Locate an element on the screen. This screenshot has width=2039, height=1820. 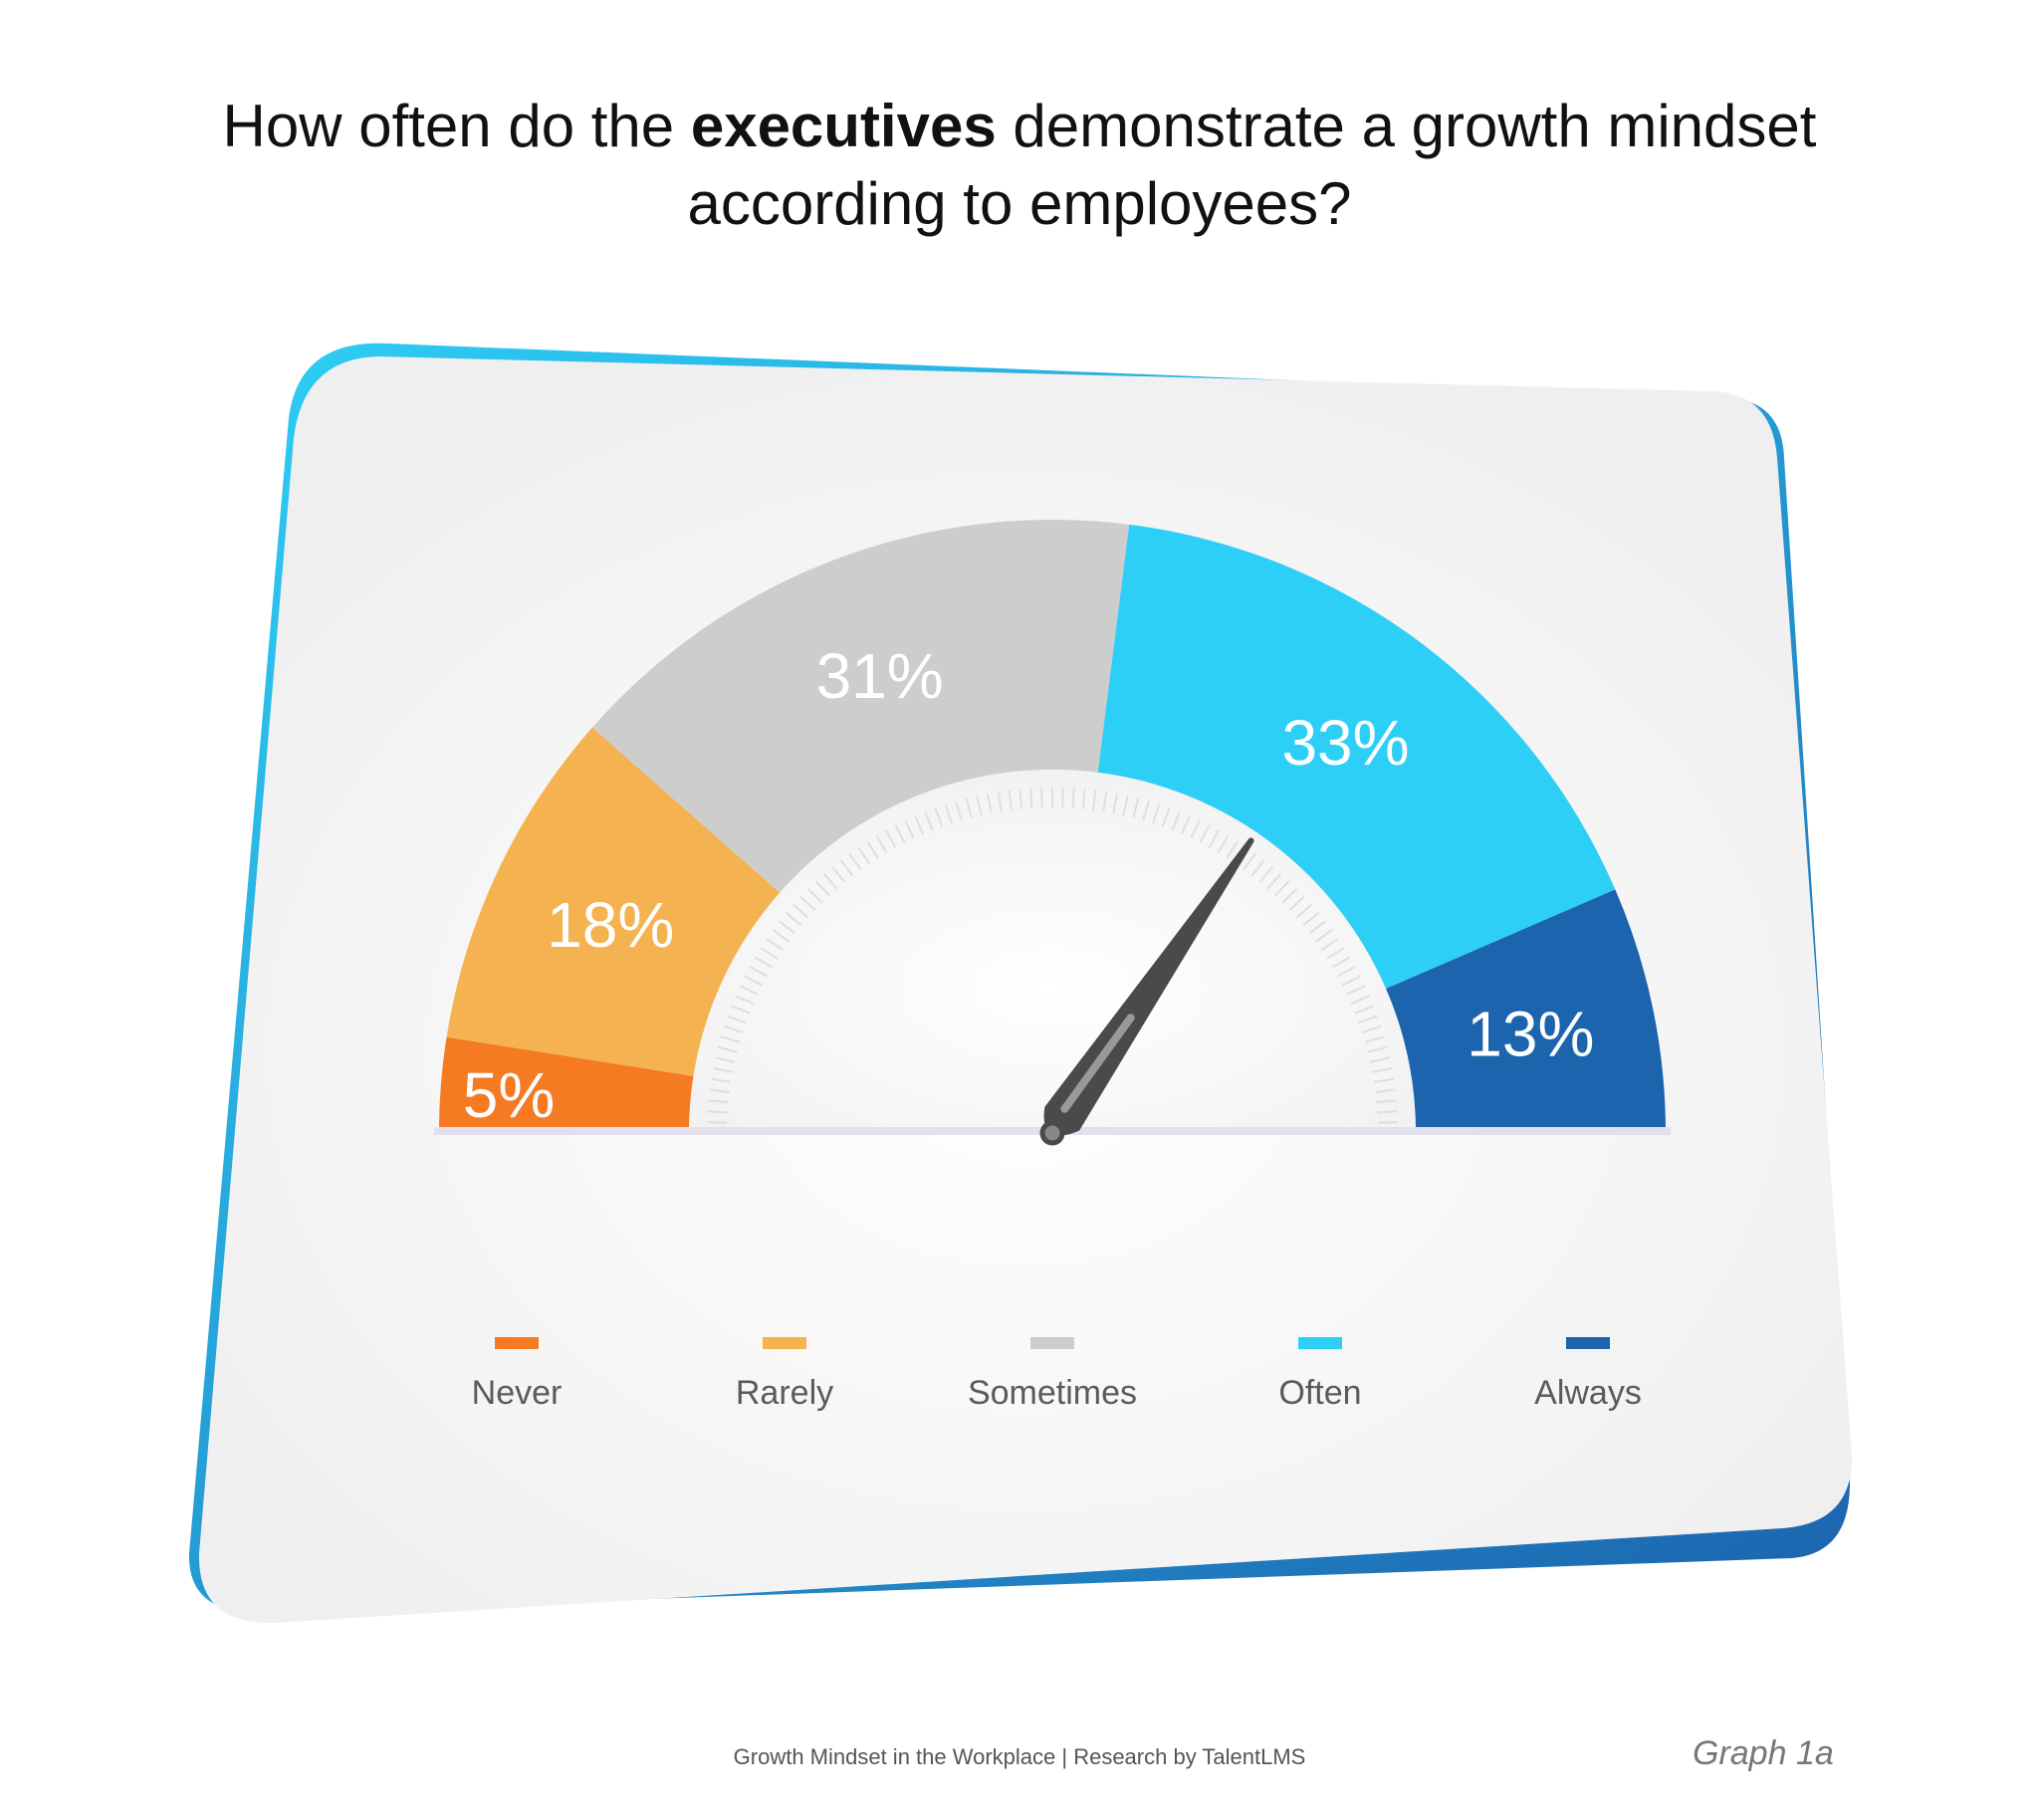
graph-label: Graph 1a is located at coordinates (1763, 1753).